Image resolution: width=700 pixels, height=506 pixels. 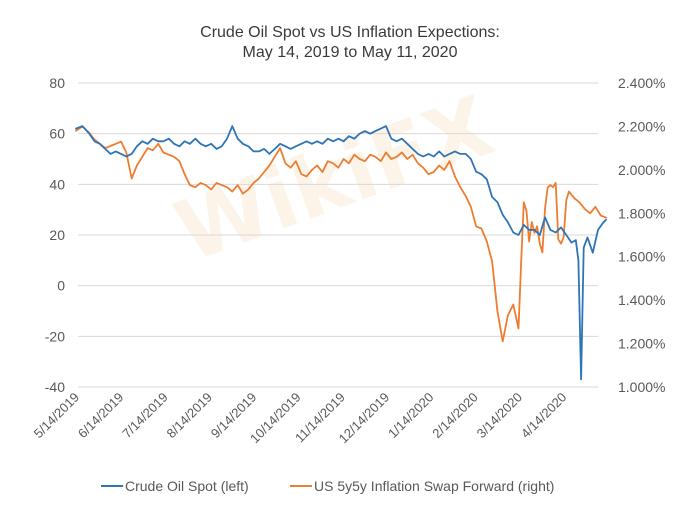 I want to click on left-axis: 80 60 40 20 0 -20 -40, so click(x=55, y=235).